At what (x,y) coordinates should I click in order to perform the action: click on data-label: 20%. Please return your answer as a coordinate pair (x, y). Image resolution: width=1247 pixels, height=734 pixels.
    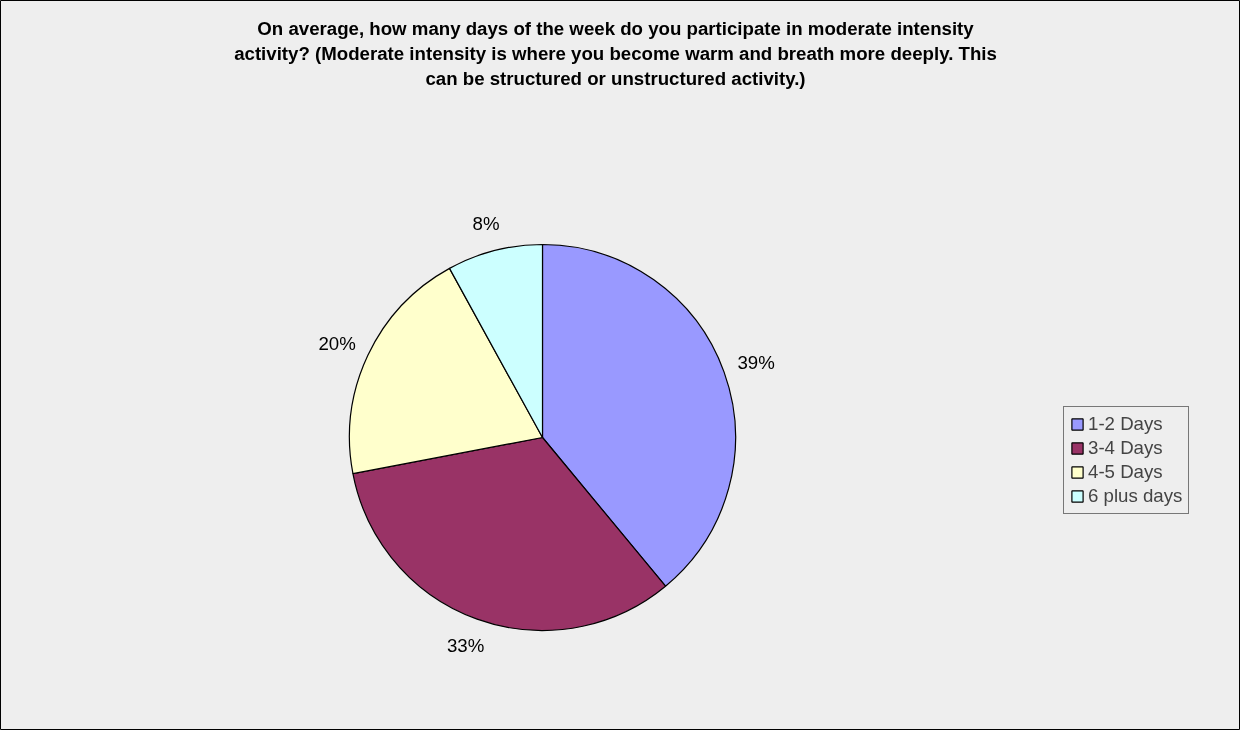
    Looking at the image, I should click on (337, 343).